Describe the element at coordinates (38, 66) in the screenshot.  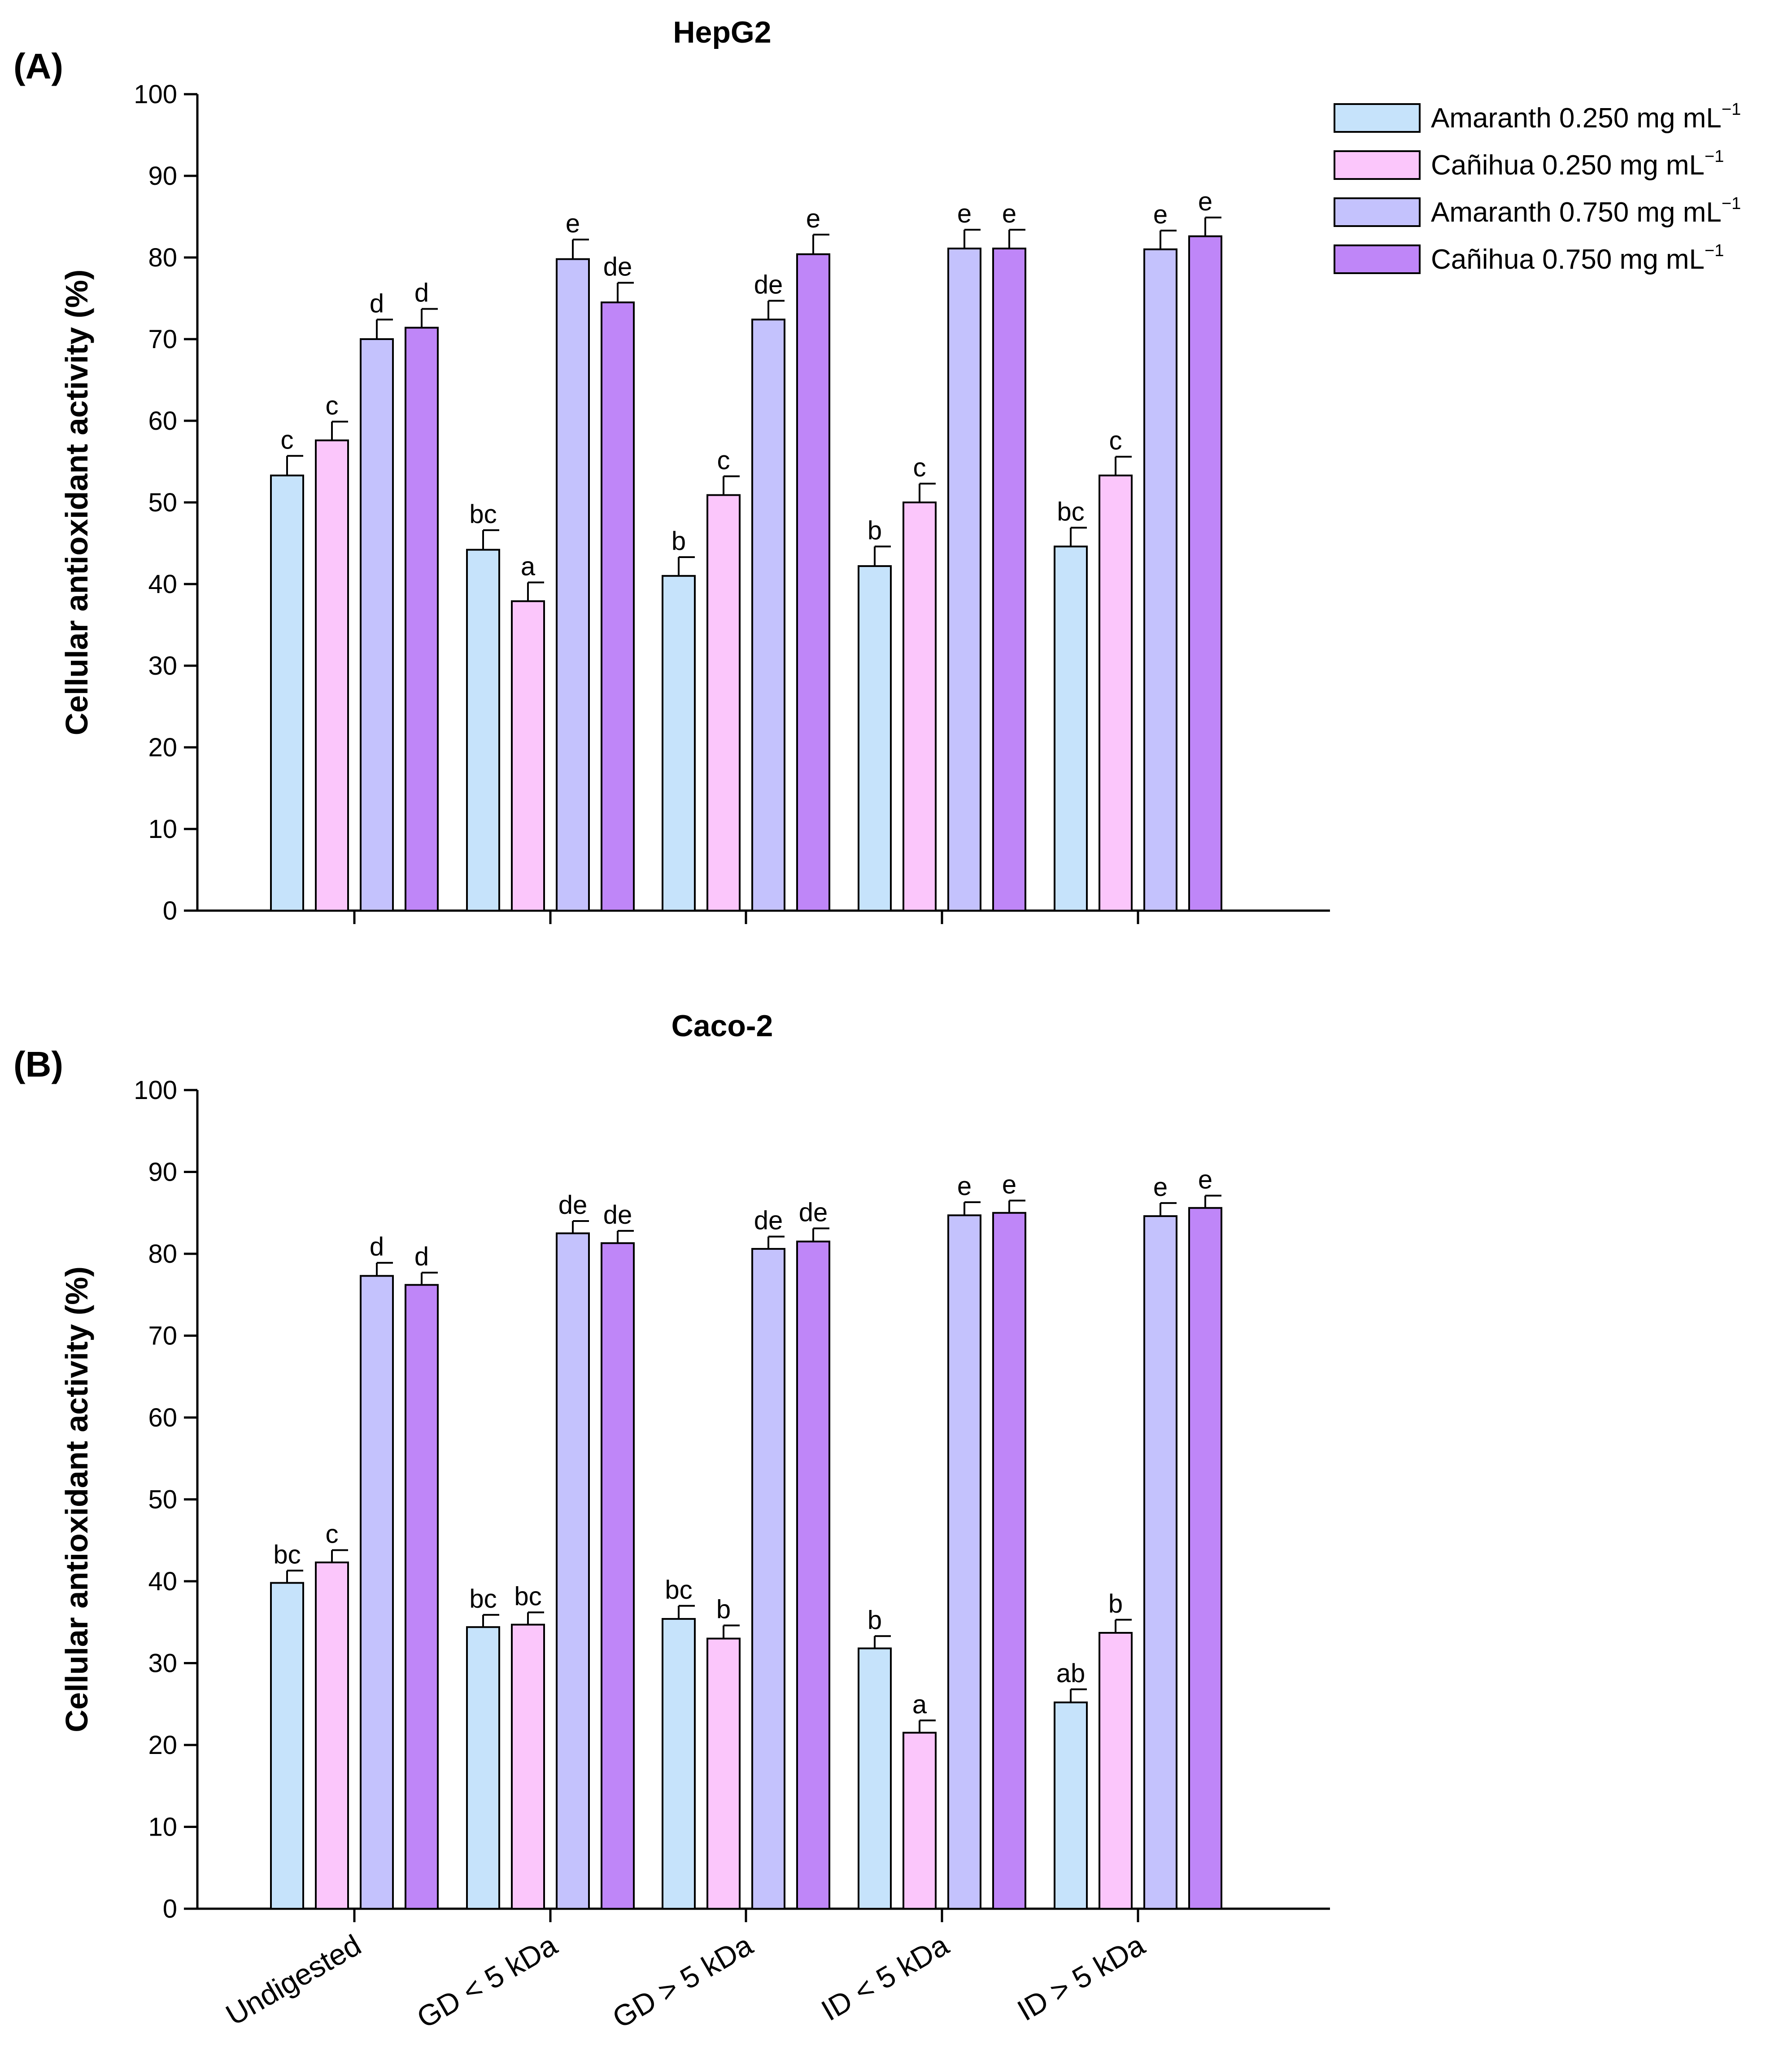
I see `panel-label: (A)` at that location.